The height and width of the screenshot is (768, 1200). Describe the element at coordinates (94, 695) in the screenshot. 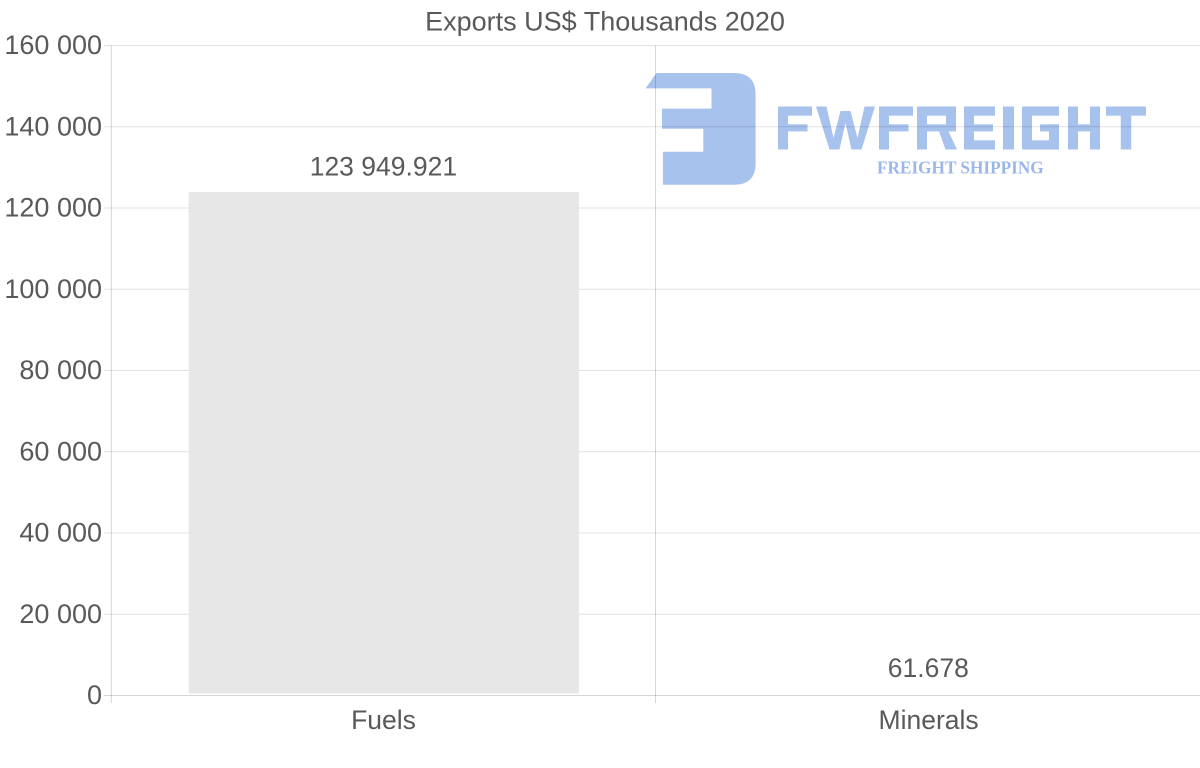

I see `svg-text: 0` at that location.